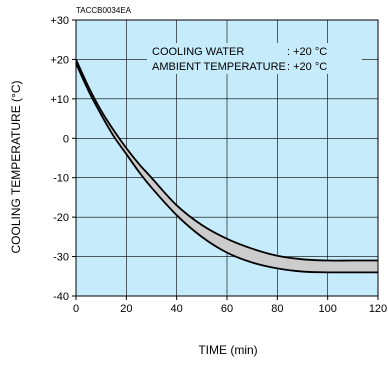 Image resolution: width=388 pixels, height=383 pixels. What do you see at coordinates (177, 309) in the screenshot?
I see `x-tick-label: 40` at bounding box center [177, 309].